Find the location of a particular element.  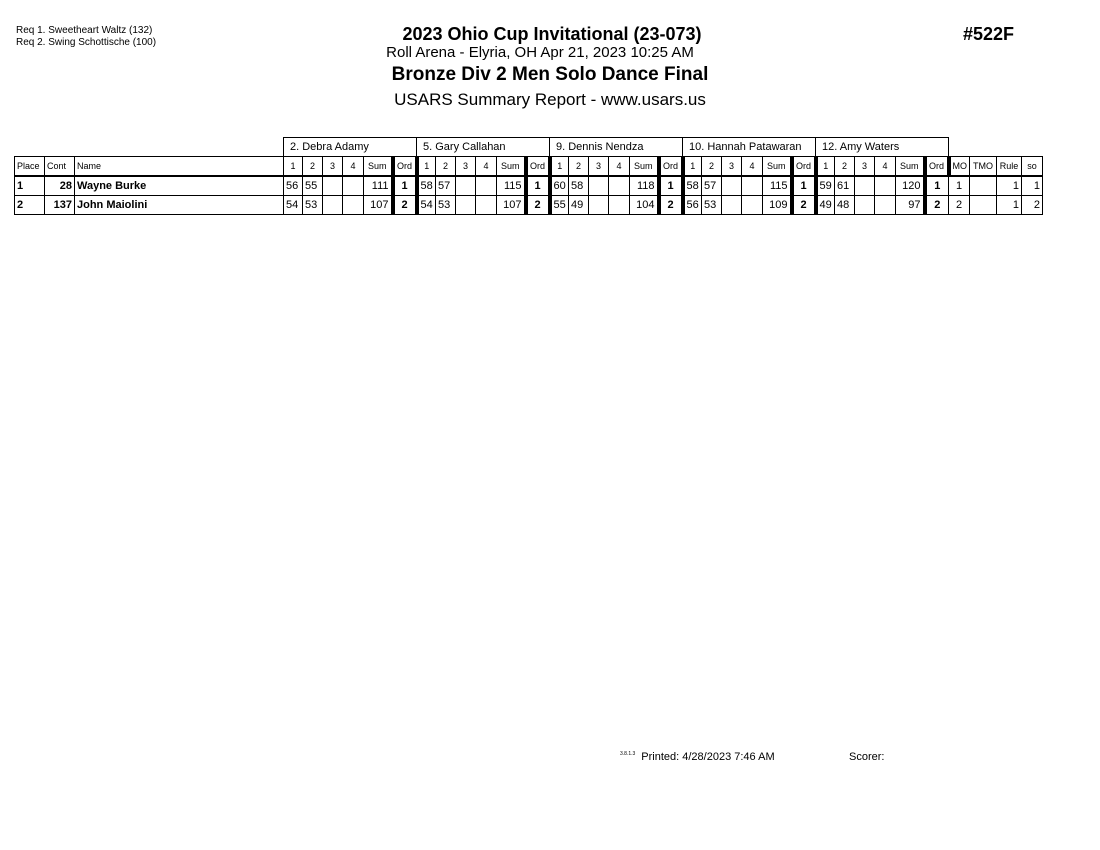

contestant-number: 137 is located at coordinates (59, 205).